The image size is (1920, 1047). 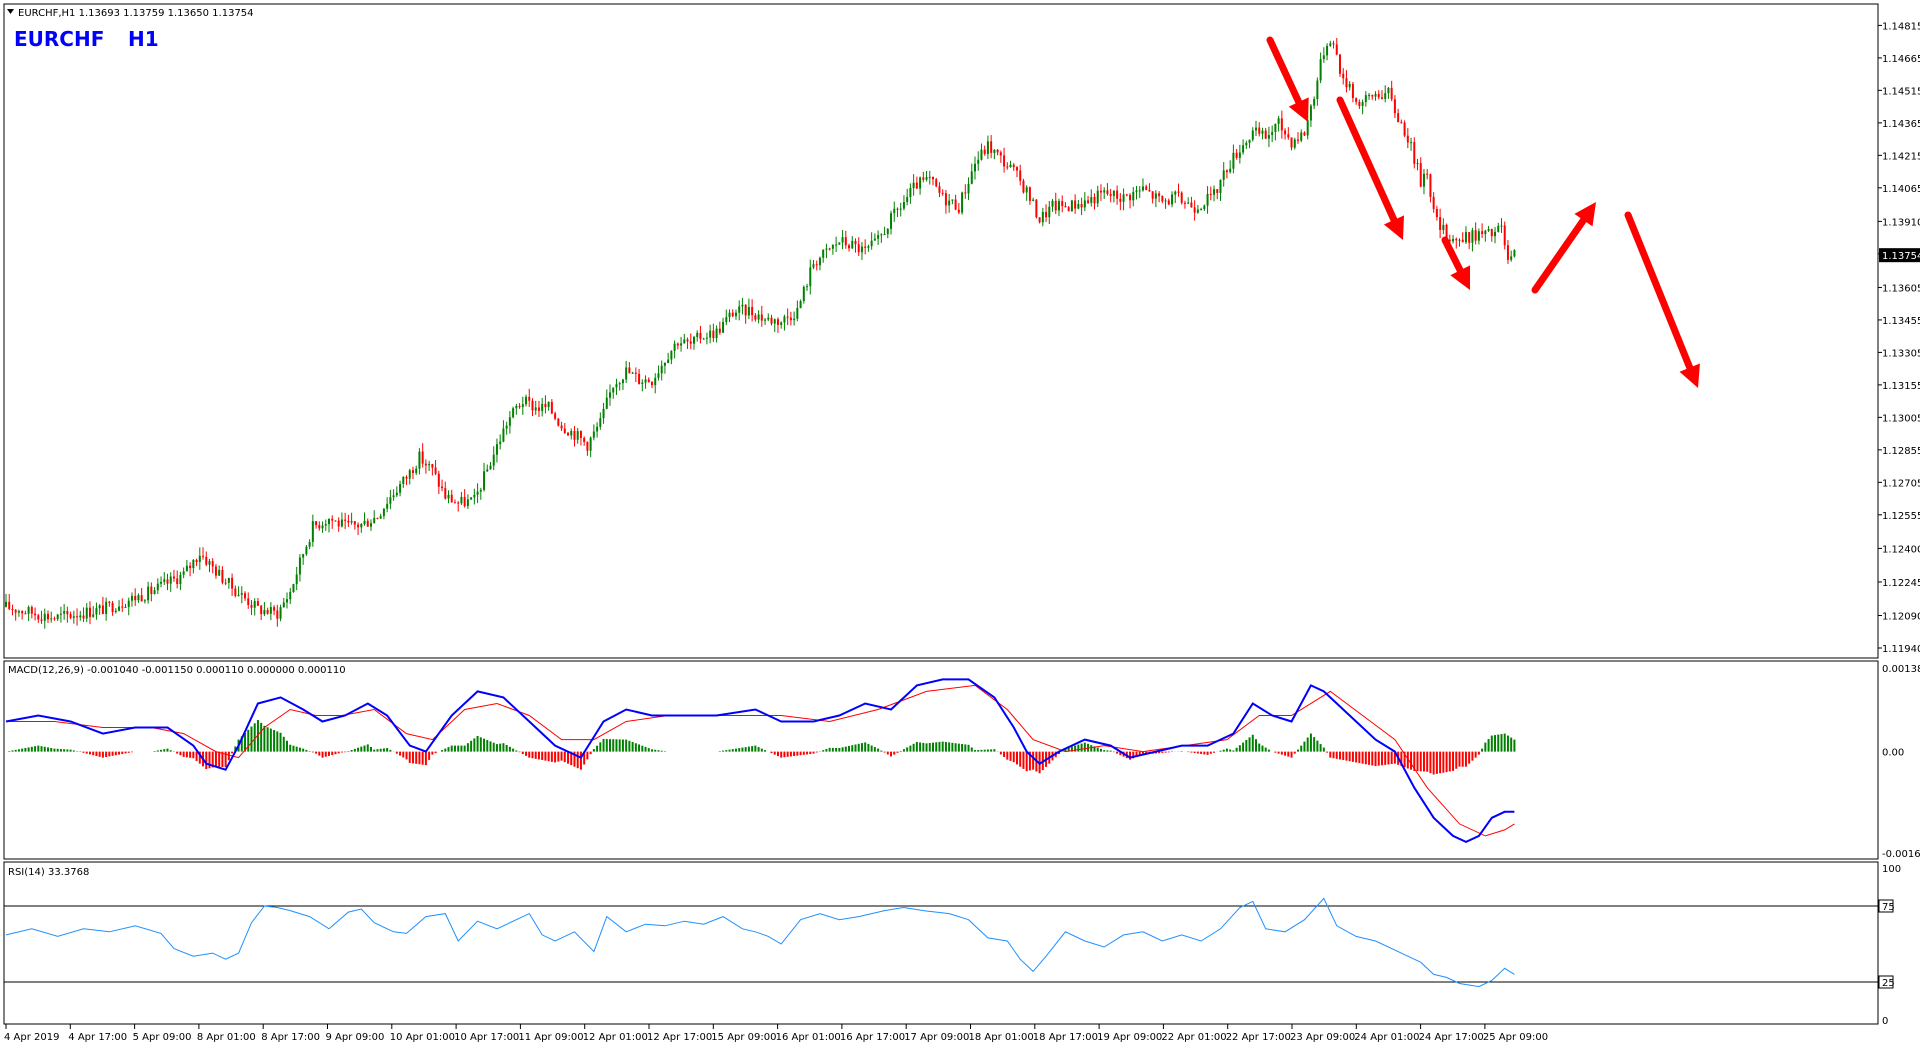 I want to click on time-tick-label: 4 Apr 2019, so click(x=31, y=1037).